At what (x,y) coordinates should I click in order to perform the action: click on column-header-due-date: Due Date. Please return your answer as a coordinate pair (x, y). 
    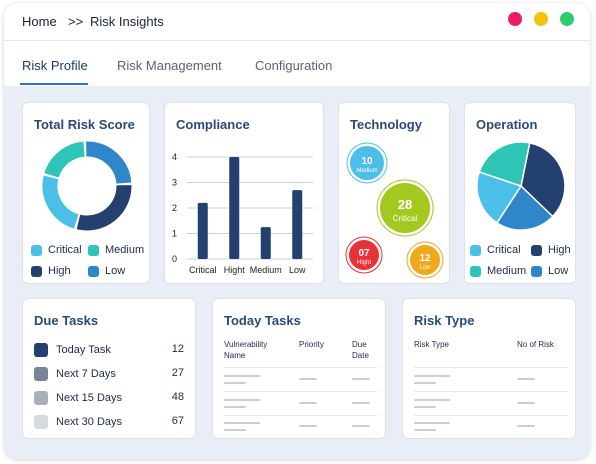
    Looking at the image, I should click on (360, 350).